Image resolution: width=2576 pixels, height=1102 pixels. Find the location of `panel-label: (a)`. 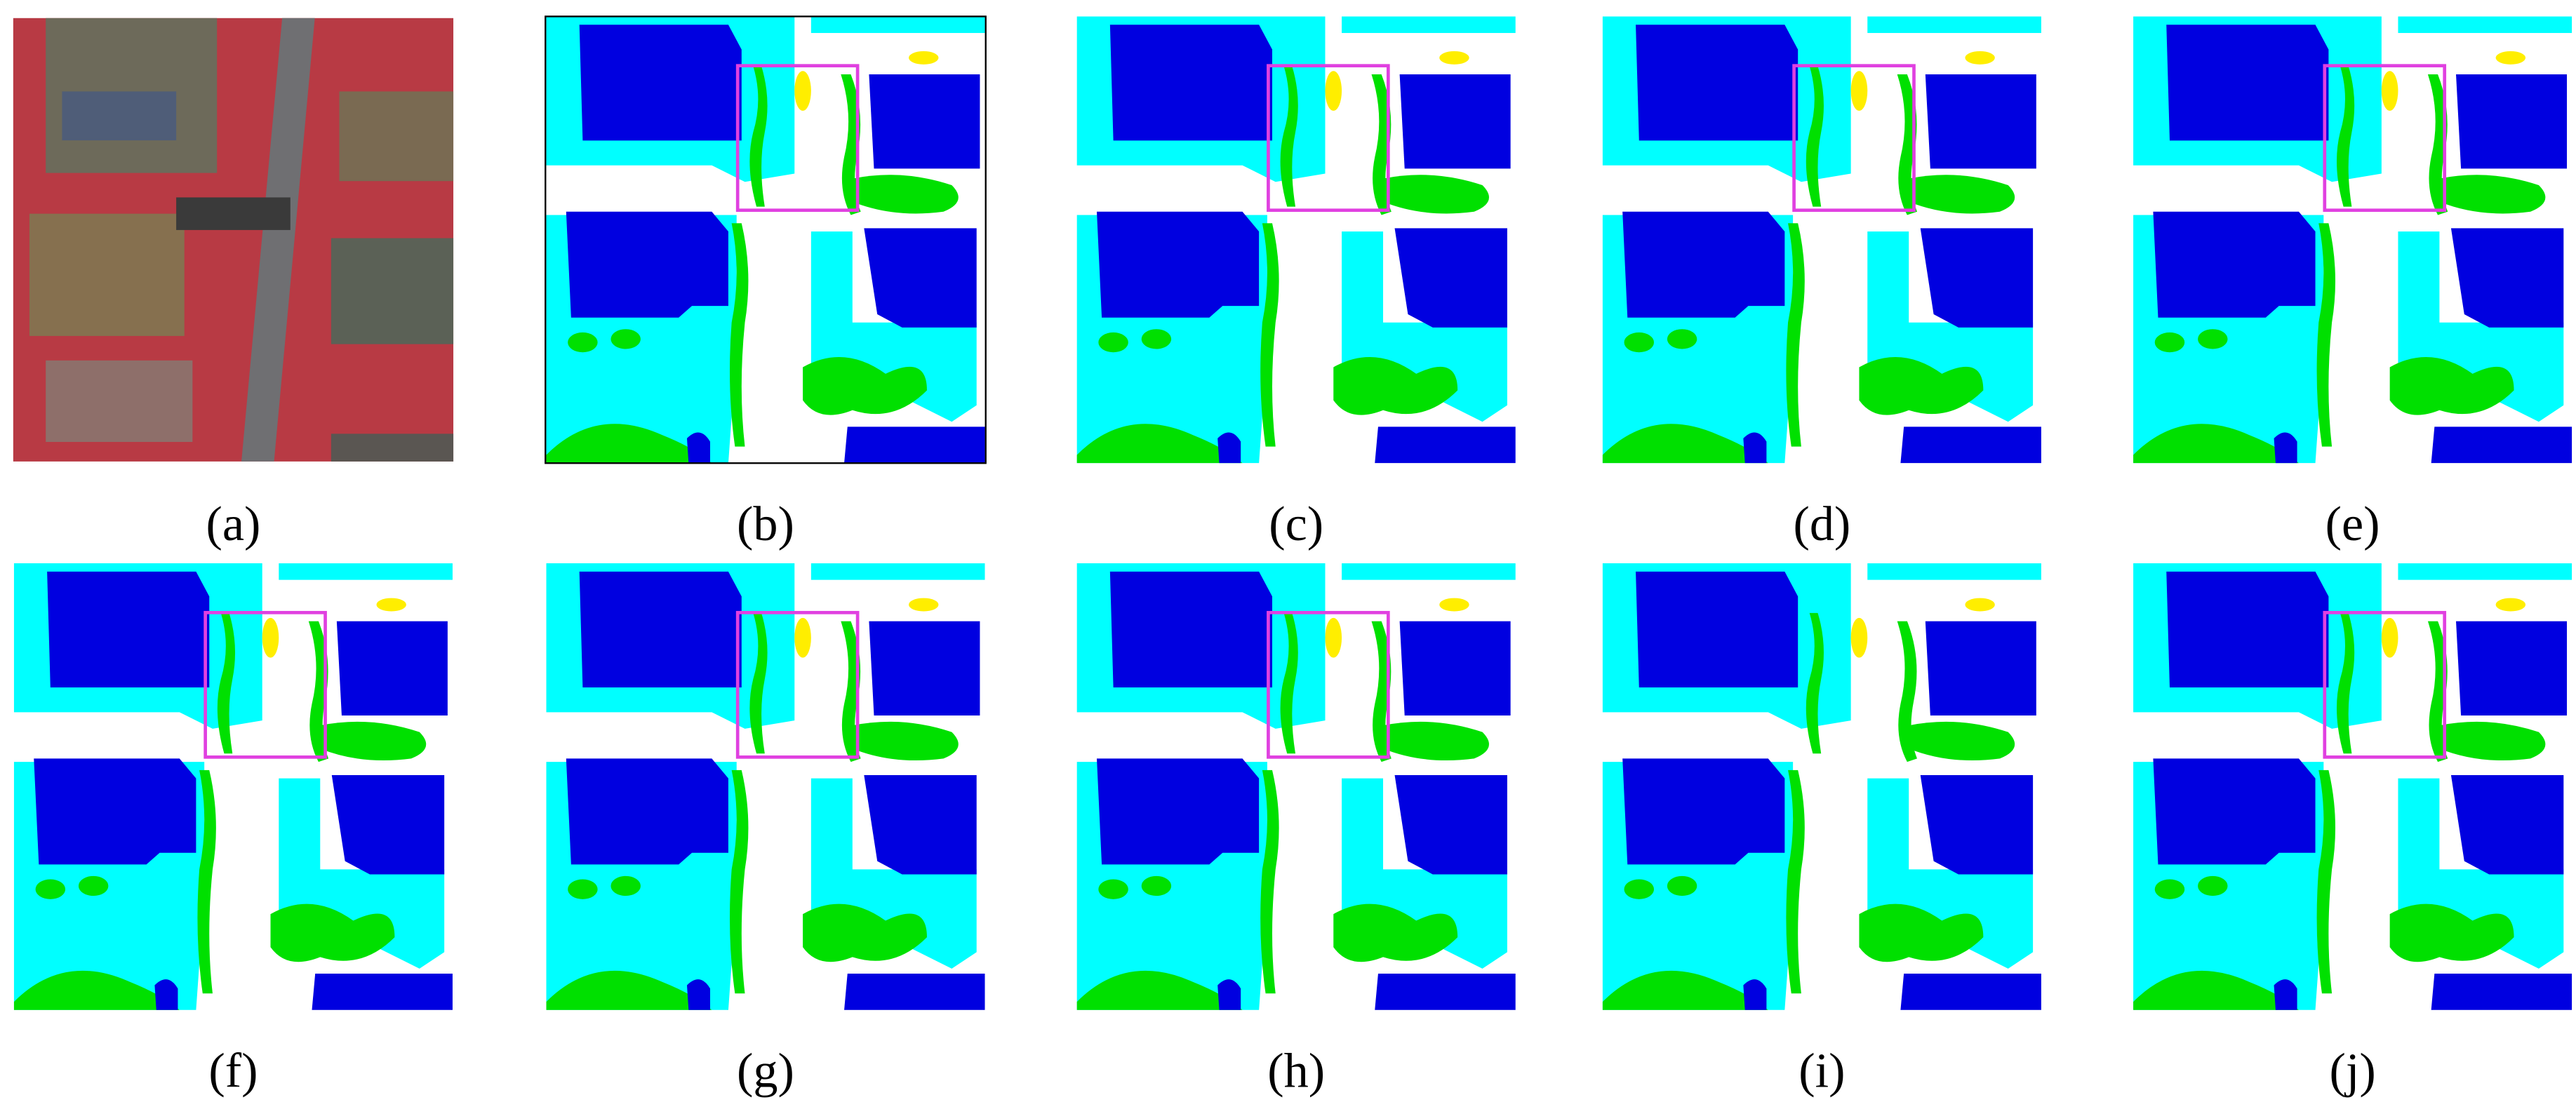

panel-label: (a) is located at coordinates (233, 524).